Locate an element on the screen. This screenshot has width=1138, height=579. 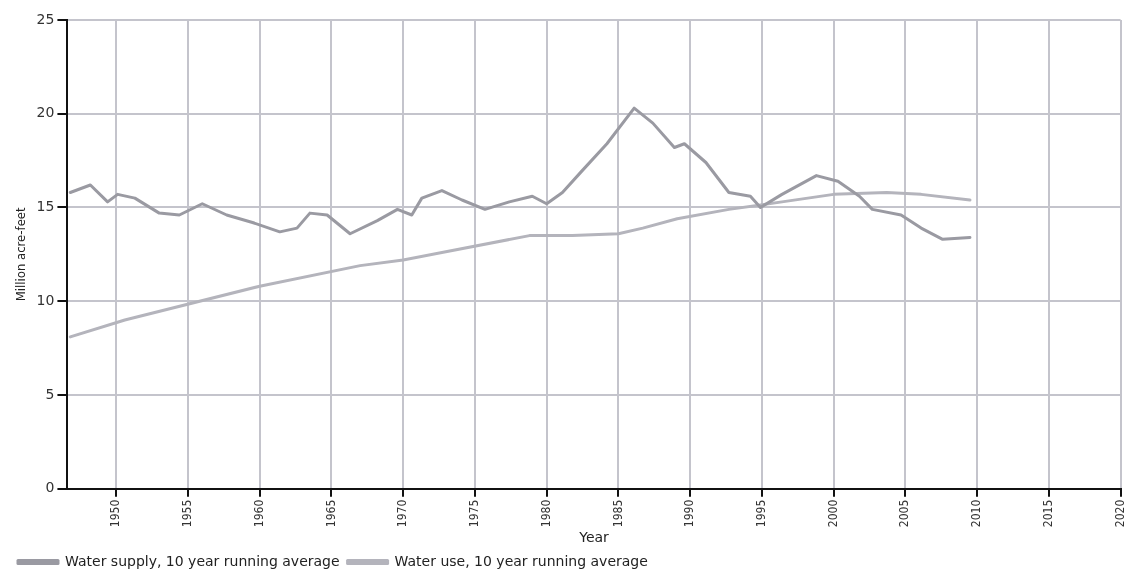
x-tick-label: 2000 is located at coordinates (832, 513).